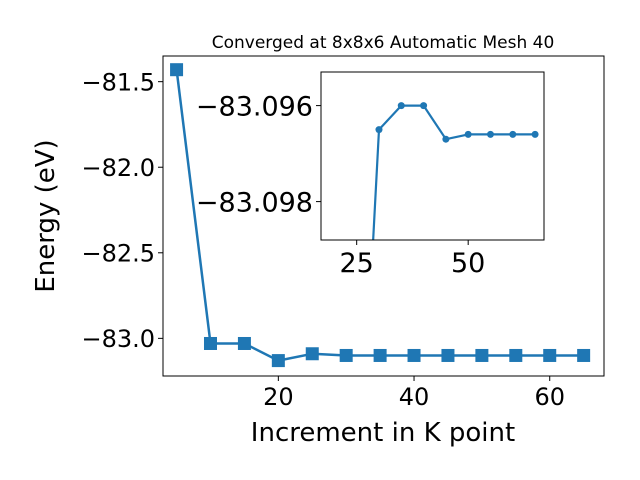 The image size is (640, 480). What do you see at coordinates (118, 168) in the screenshot?
I see `y-tick-label: −82.0` at bounding box center [118, 168].